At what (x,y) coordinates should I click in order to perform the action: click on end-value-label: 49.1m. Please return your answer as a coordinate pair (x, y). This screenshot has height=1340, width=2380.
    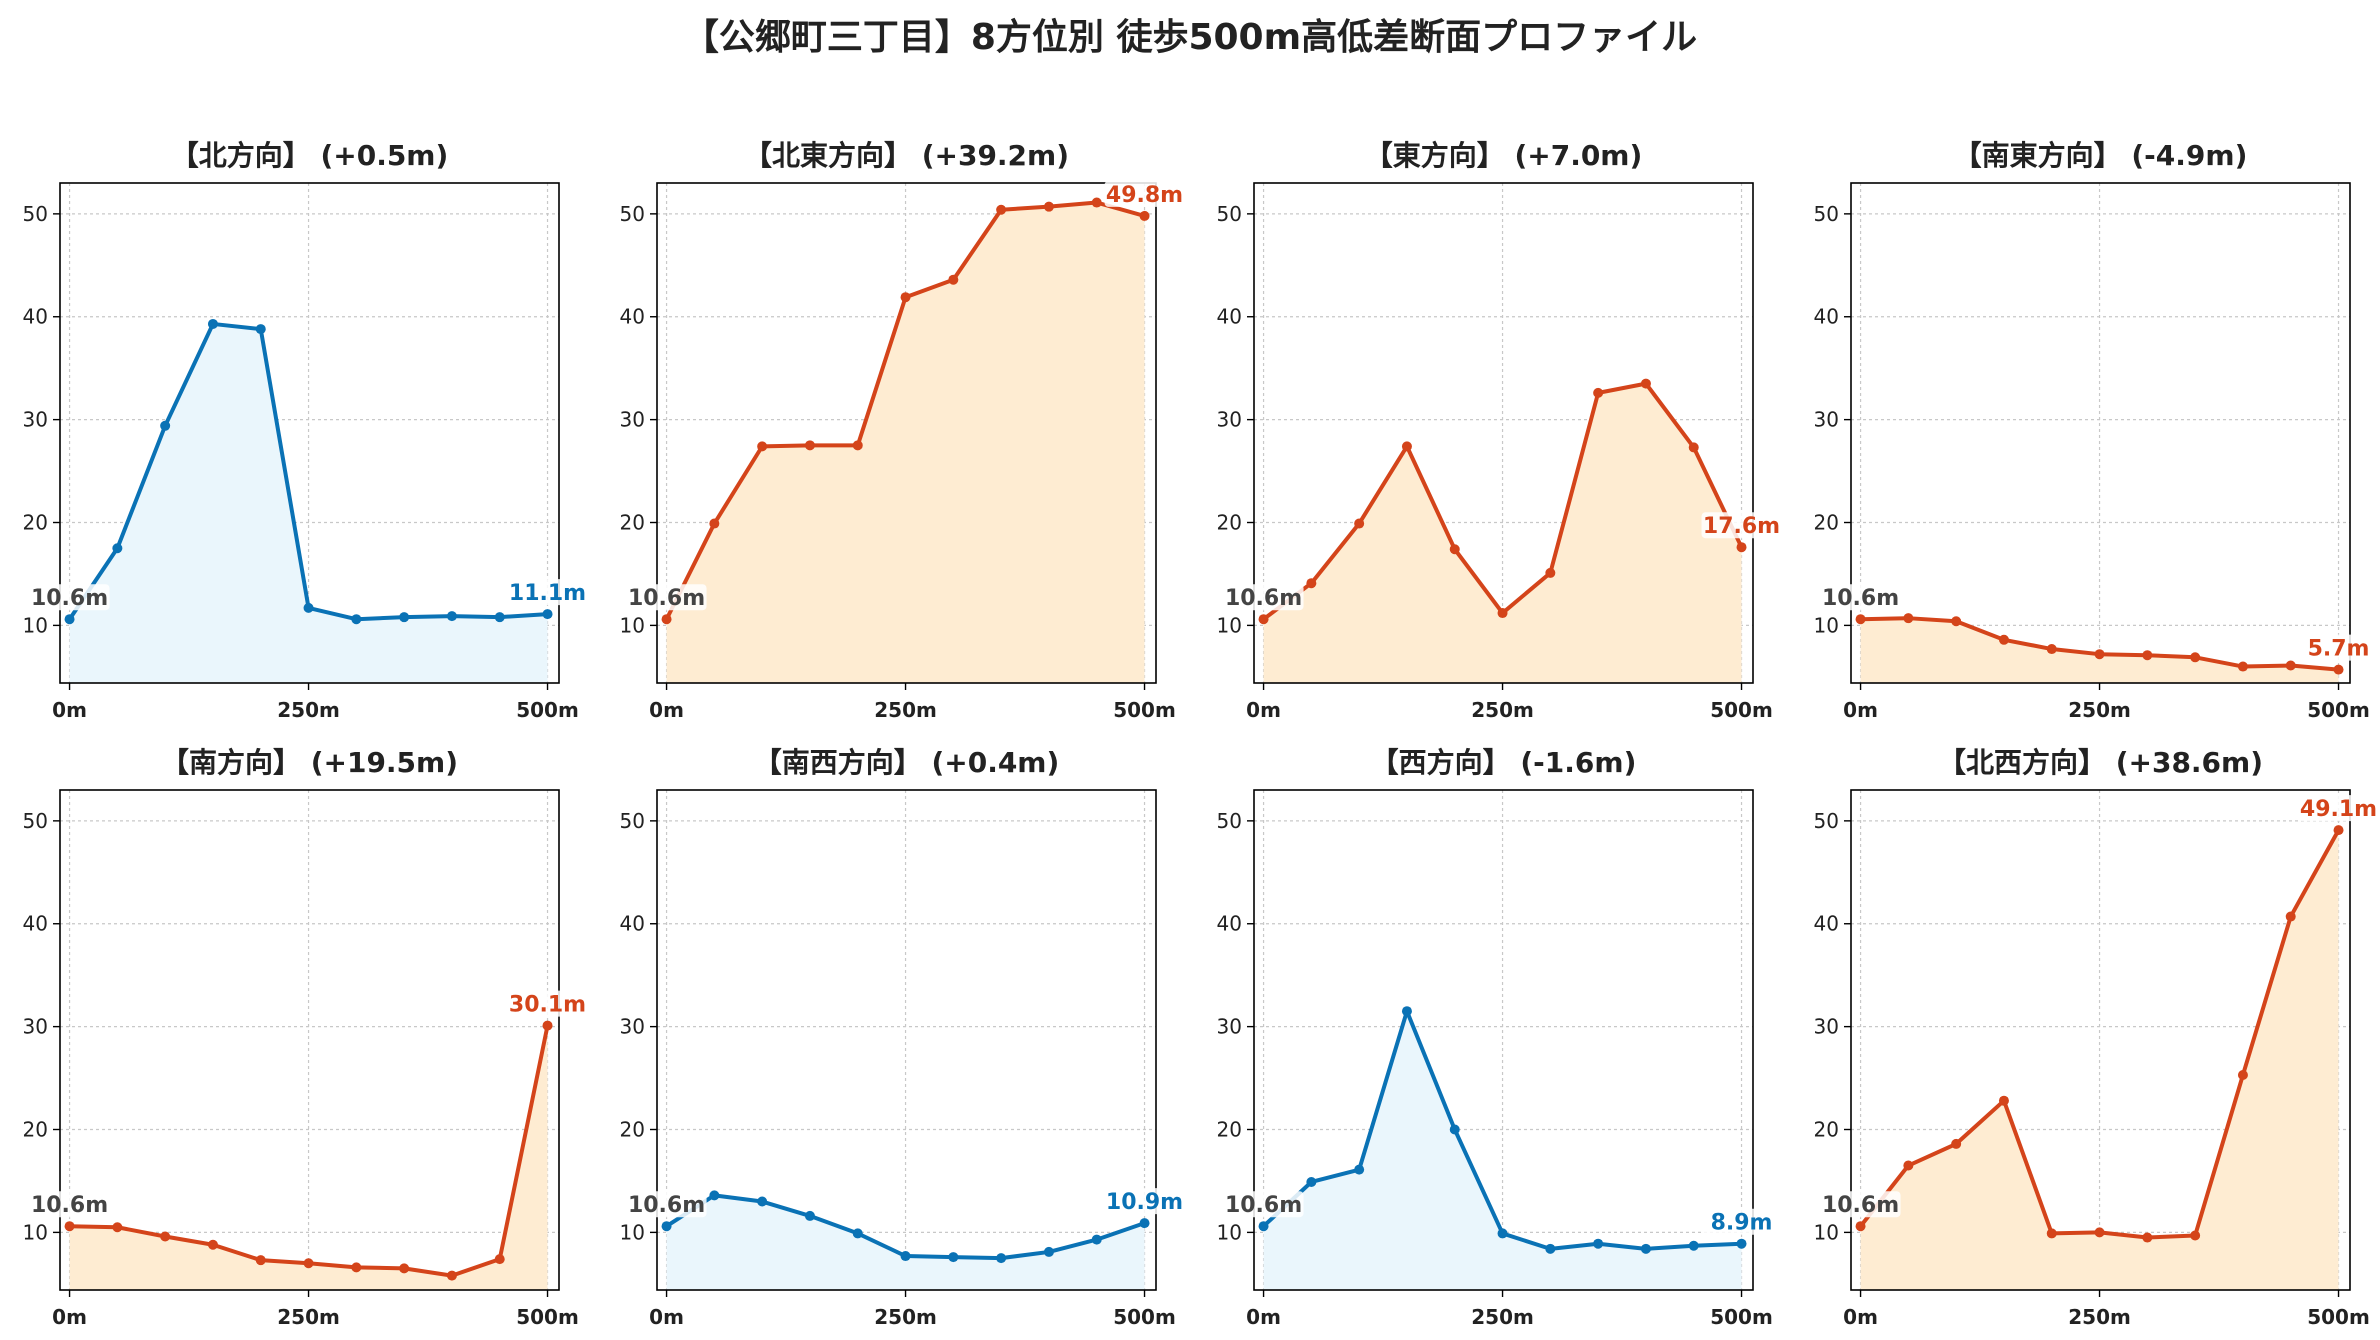
    Looking at the image, I should click on (2338, 809).